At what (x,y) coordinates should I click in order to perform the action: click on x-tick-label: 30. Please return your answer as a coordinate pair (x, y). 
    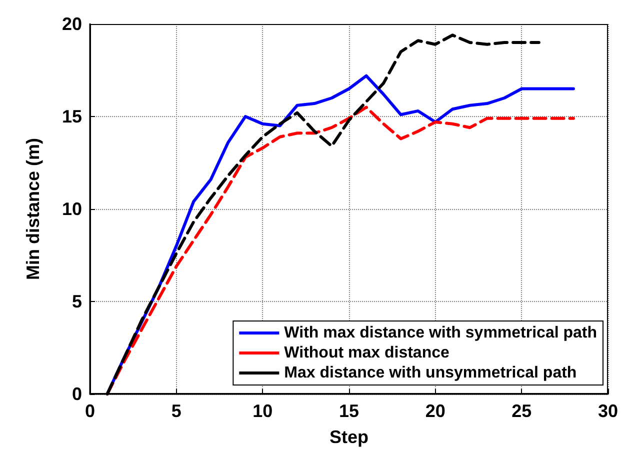
    Looking at the image, I should click on (608, 411).